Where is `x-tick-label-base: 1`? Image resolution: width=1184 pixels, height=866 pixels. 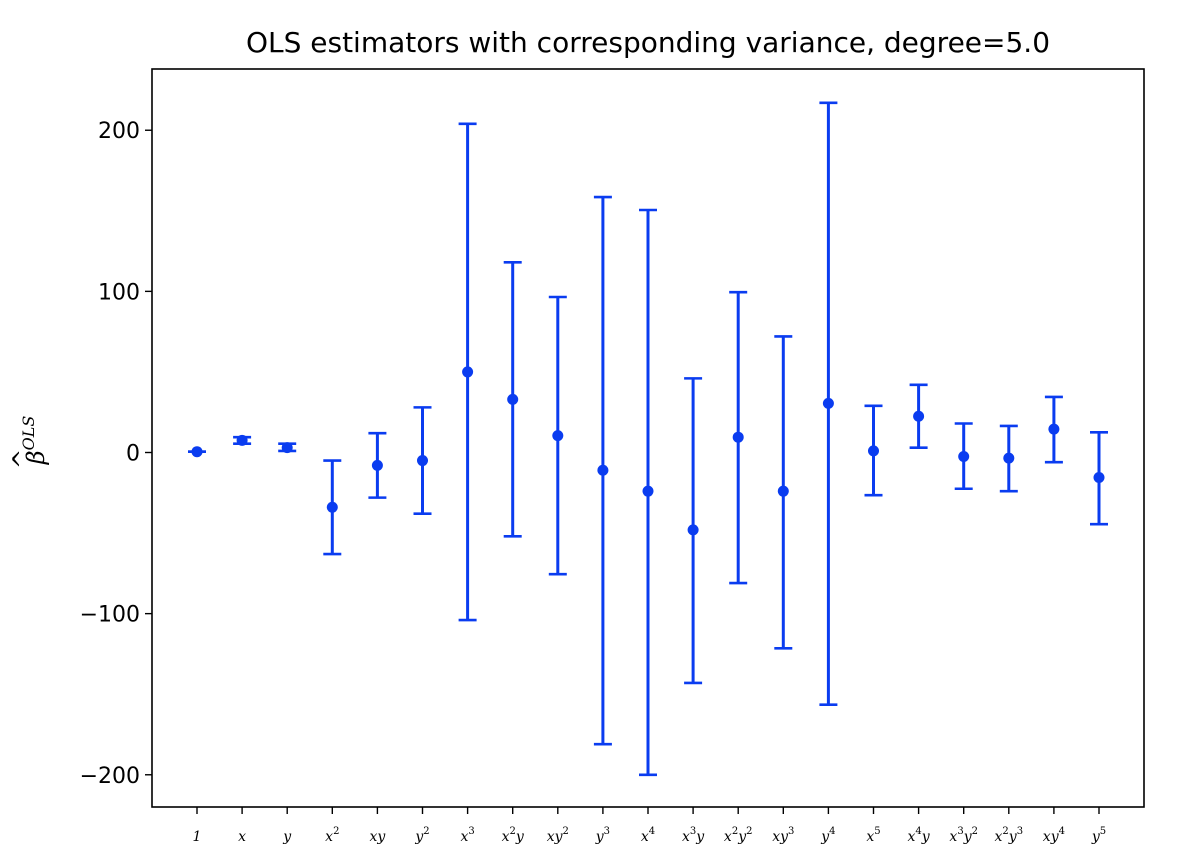 x-tick-label-base: 1 is located at coordinates (197, 837).